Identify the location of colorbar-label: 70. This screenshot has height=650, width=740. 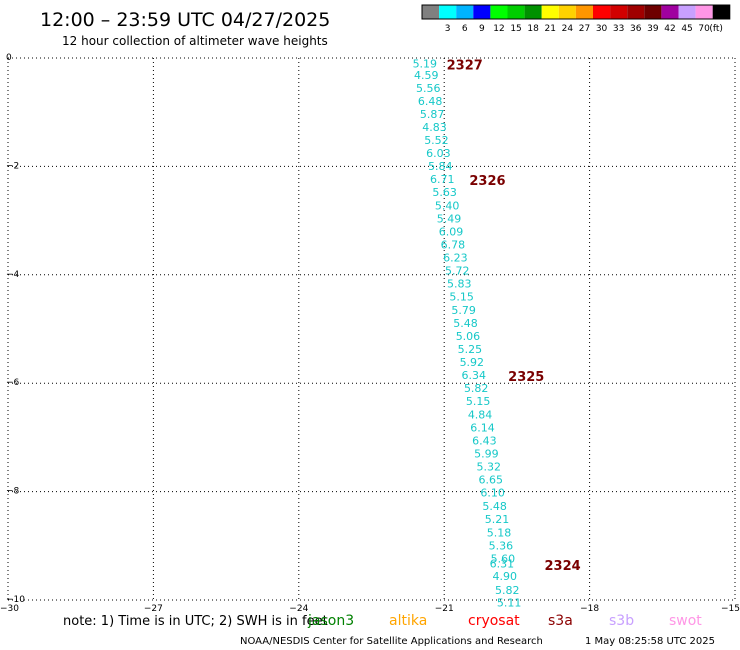
(704, 29).